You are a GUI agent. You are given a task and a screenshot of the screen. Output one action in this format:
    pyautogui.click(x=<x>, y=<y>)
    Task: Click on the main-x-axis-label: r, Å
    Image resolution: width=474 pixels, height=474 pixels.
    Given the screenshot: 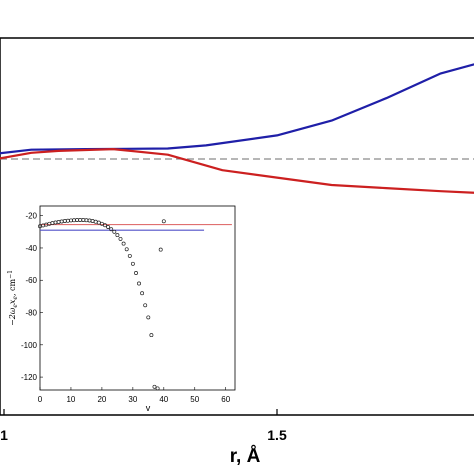 What is the action you would take?
    pyautogui.click(x=245, y=456)
    